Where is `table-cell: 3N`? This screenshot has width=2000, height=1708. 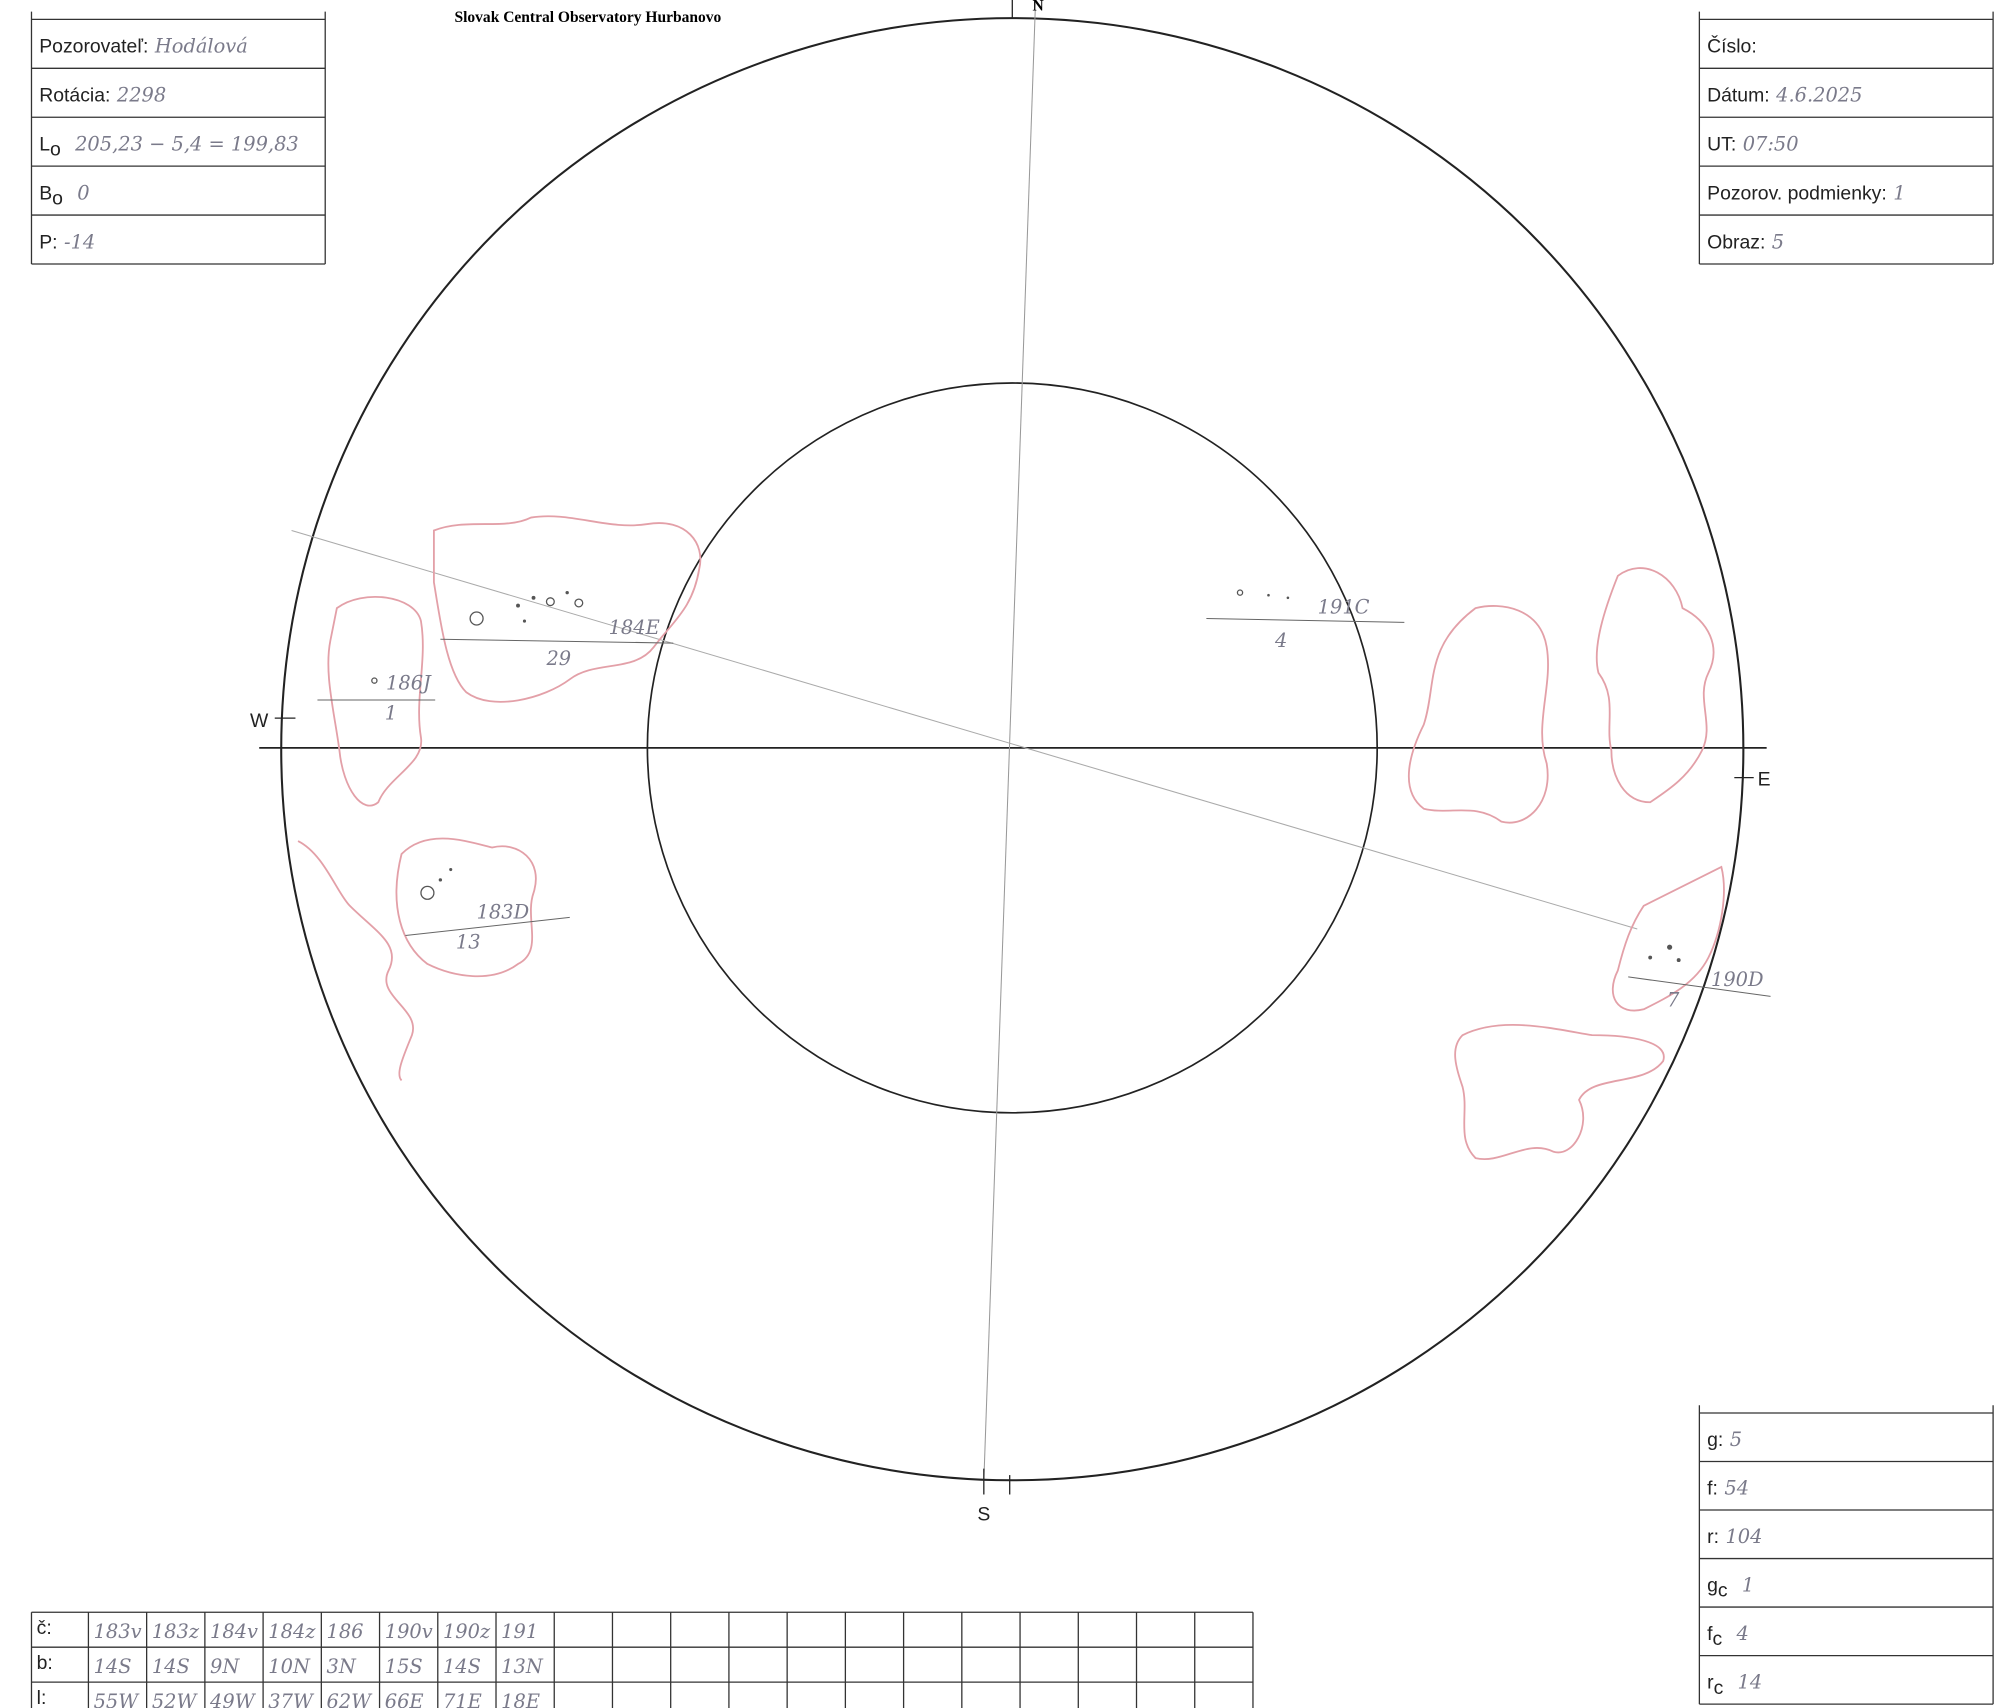
table-cell: 3N is located at coordinates (342, 1666).